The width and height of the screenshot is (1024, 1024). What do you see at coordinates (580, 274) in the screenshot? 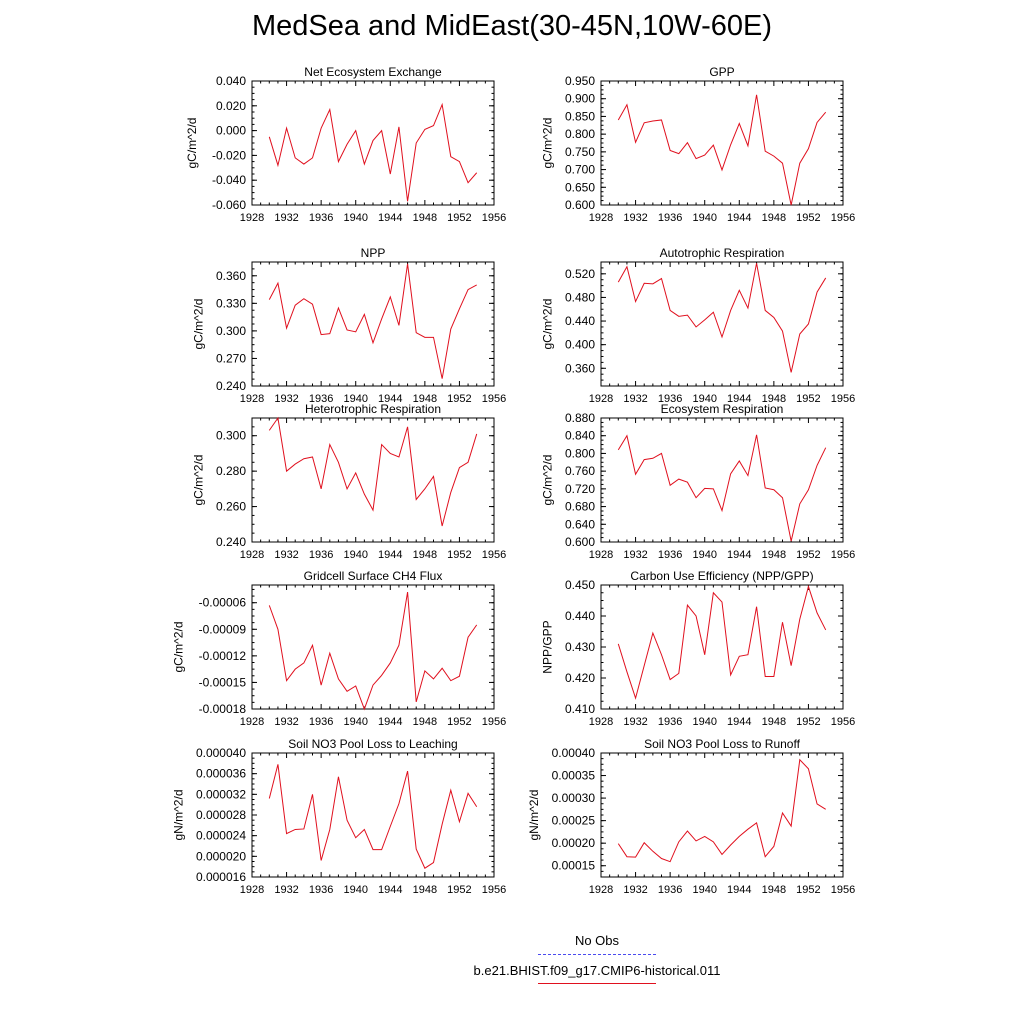
I see `y-tick-label: 0.520` at bounding box center [580, 274].